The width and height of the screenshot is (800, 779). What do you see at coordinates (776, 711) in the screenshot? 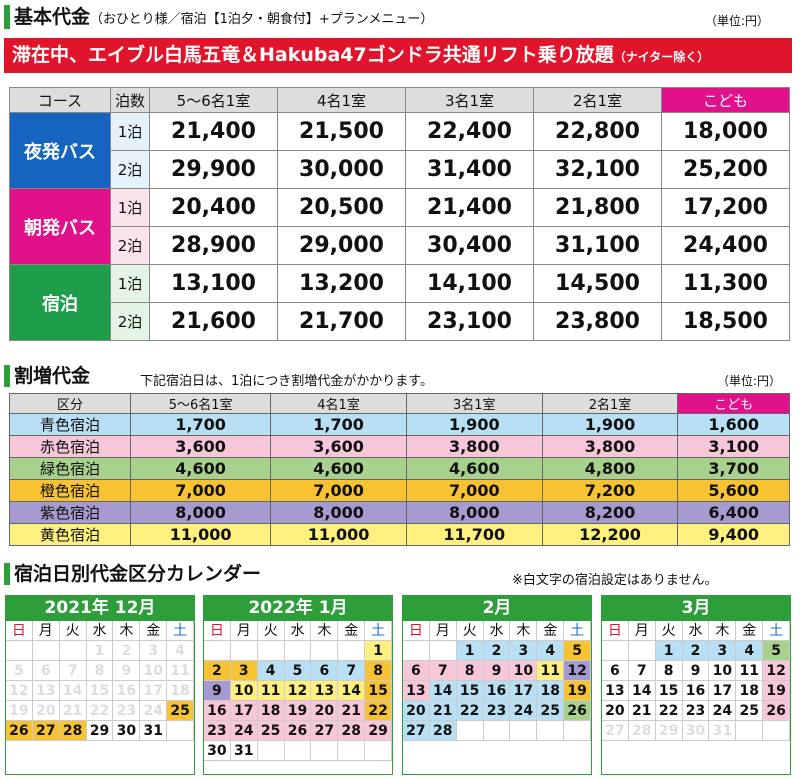
I see `calendar-day: 26` at bounding box center [776, 711].